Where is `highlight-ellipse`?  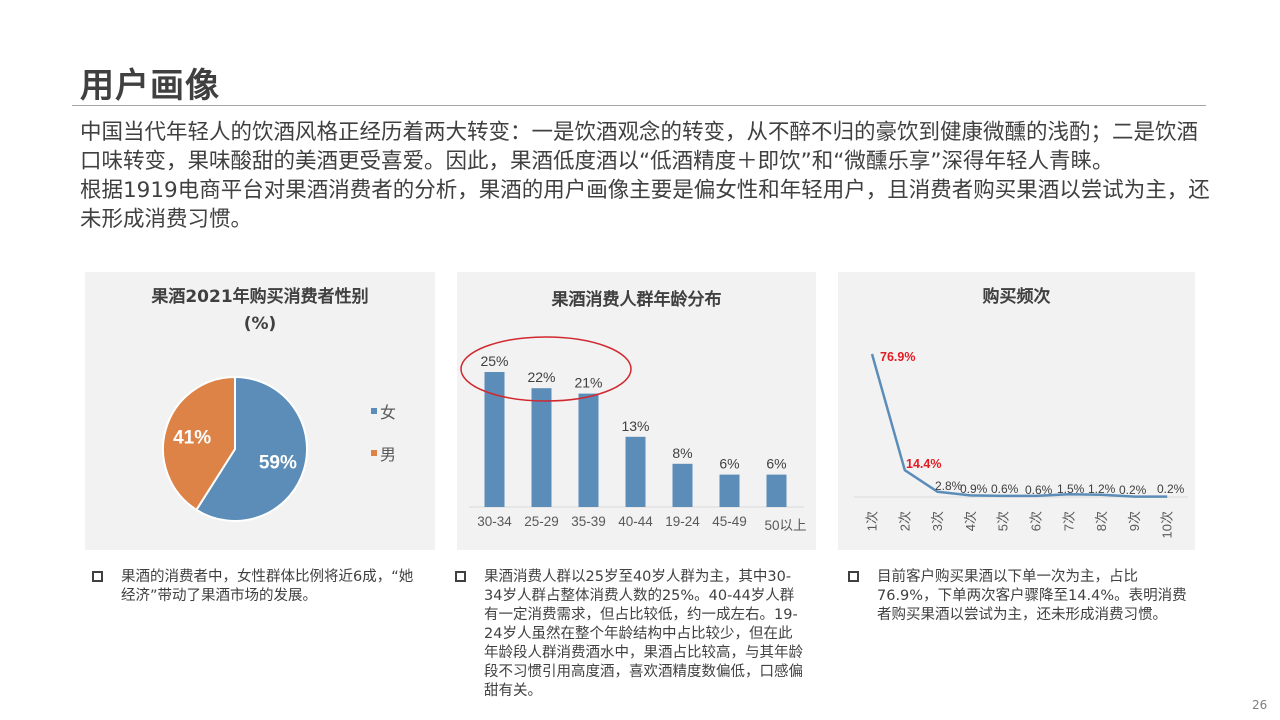 highlight-ellipse is located at coordinates (546, 369).